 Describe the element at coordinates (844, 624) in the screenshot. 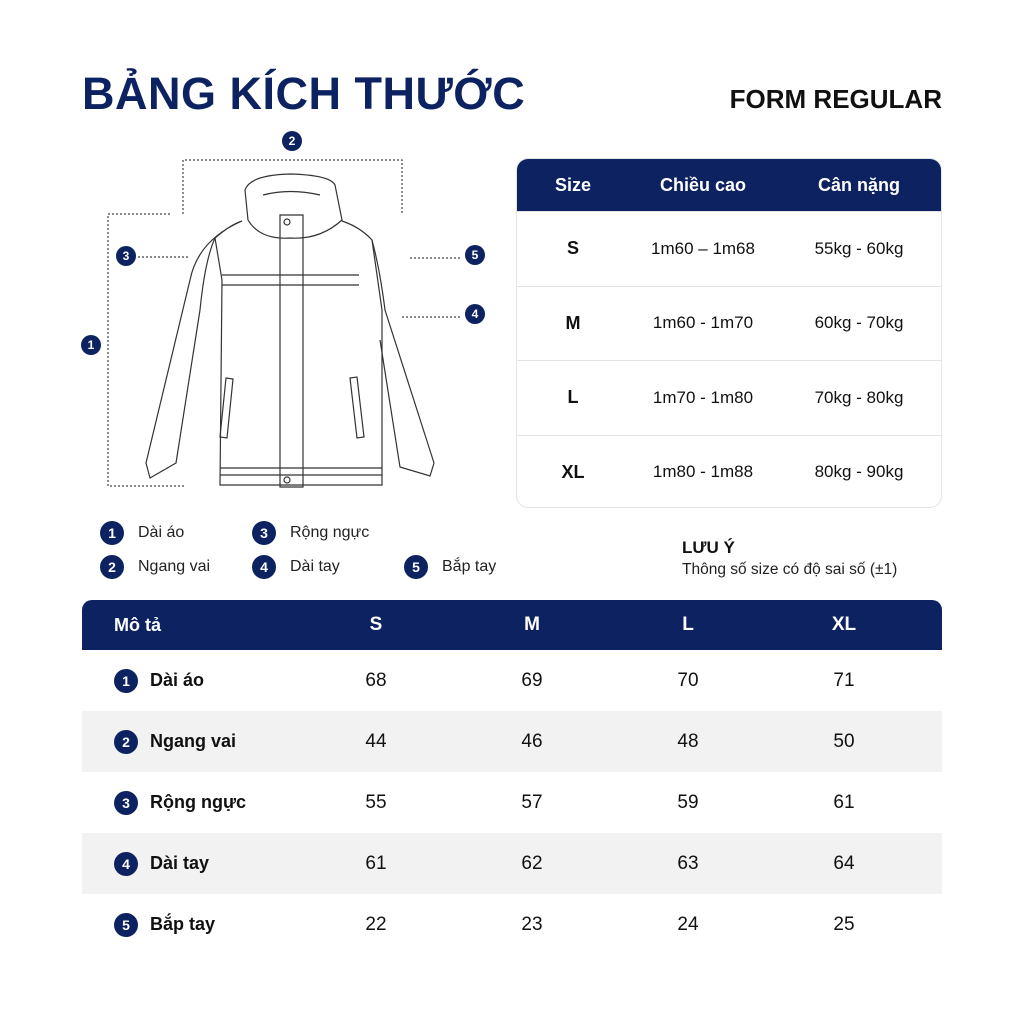

I see `header-xl: XL` at that location.